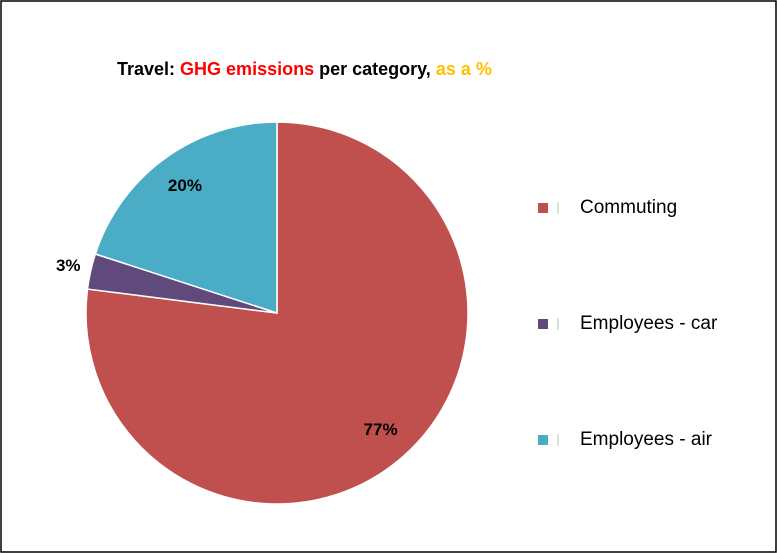  Describe the element at coordinates (186, 218) in the screenshot. I see `pie-slice` at that location.